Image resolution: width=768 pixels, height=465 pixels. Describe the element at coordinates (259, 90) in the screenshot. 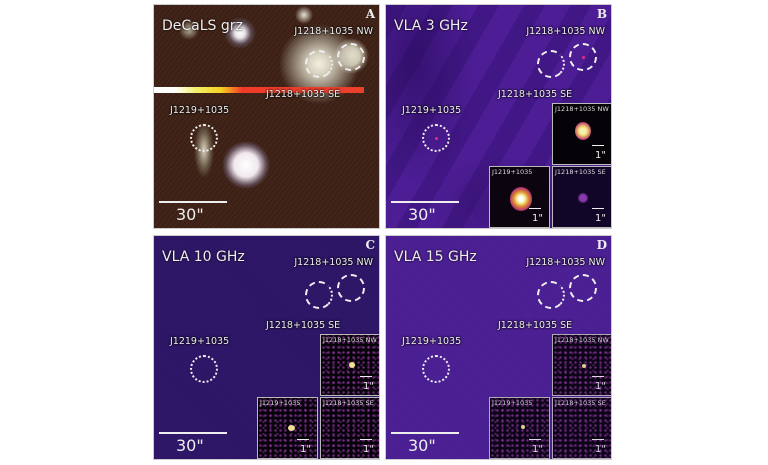

I see `satellite-streak` at that location.